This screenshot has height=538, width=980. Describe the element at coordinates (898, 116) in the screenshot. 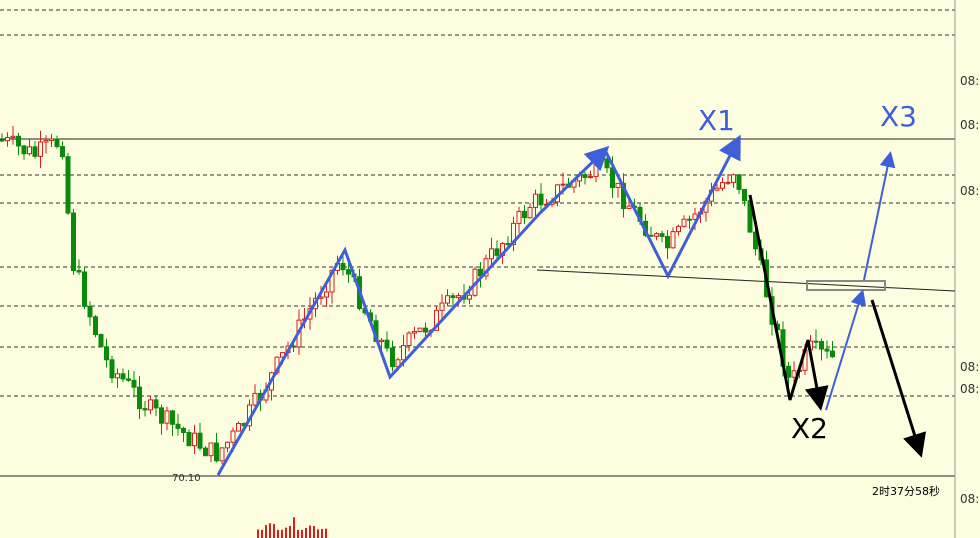

I see `wave-label: X3` at that location.